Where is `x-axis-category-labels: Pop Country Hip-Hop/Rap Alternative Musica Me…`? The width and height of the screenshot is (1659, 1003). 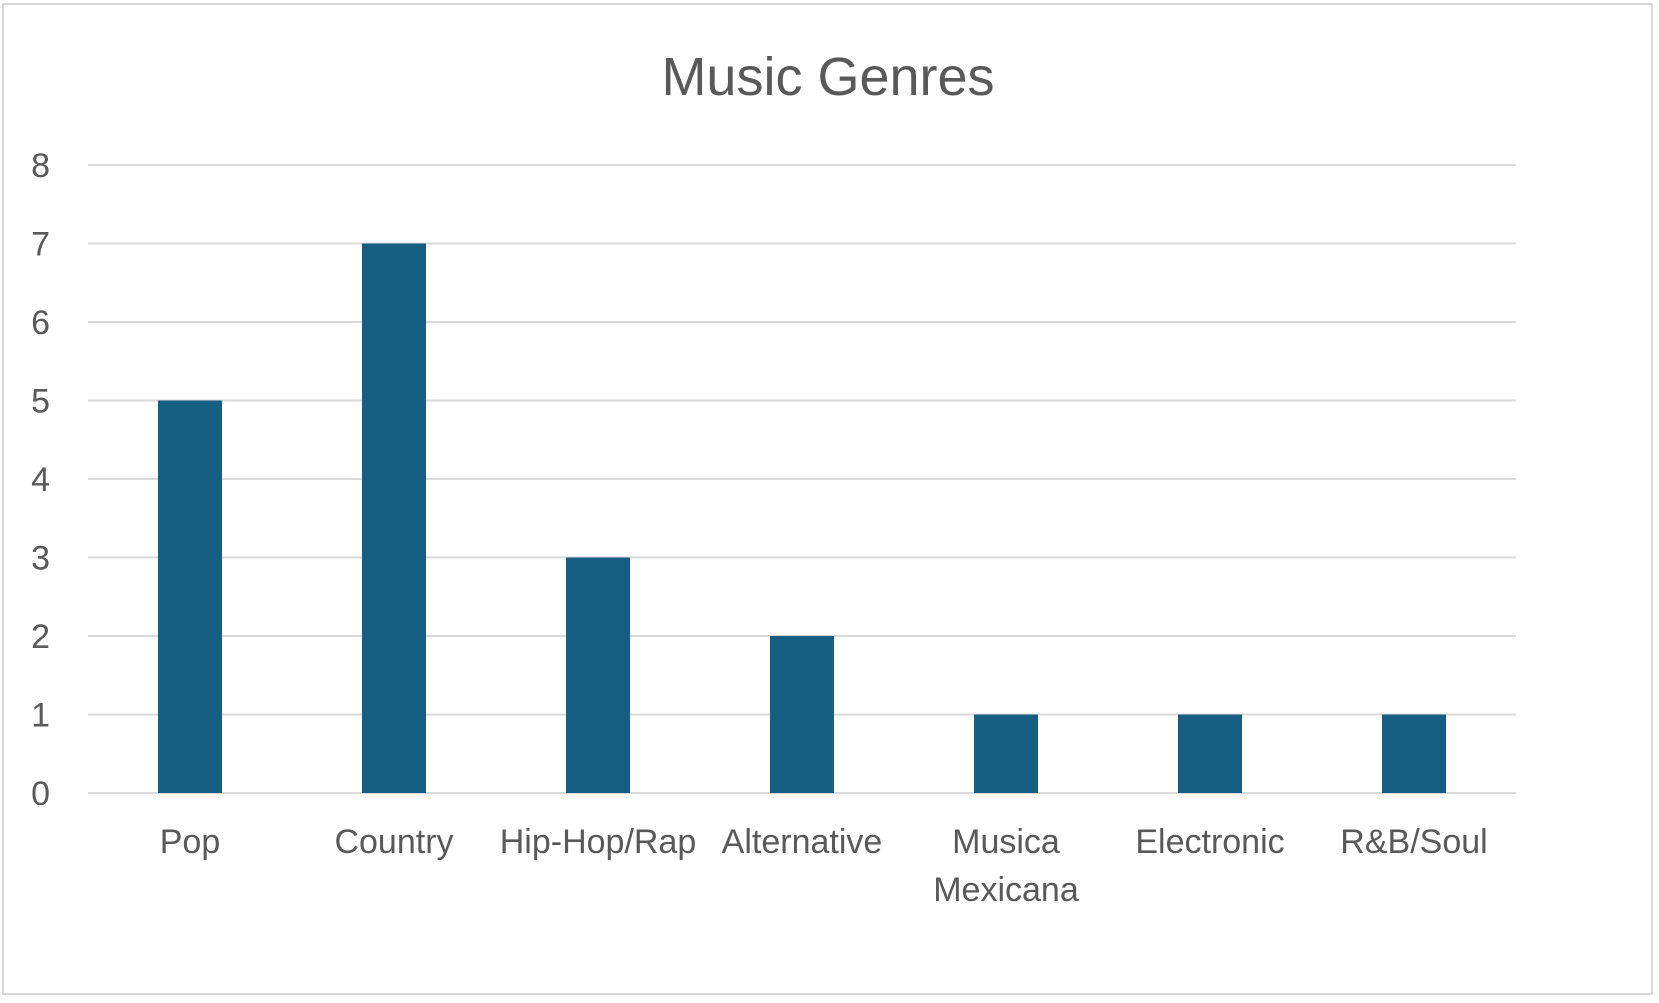
x-axis-category-labels: Pop Country Hip-Hop/Rap Alternative Musica Me… is located at coordinates (824, 866).